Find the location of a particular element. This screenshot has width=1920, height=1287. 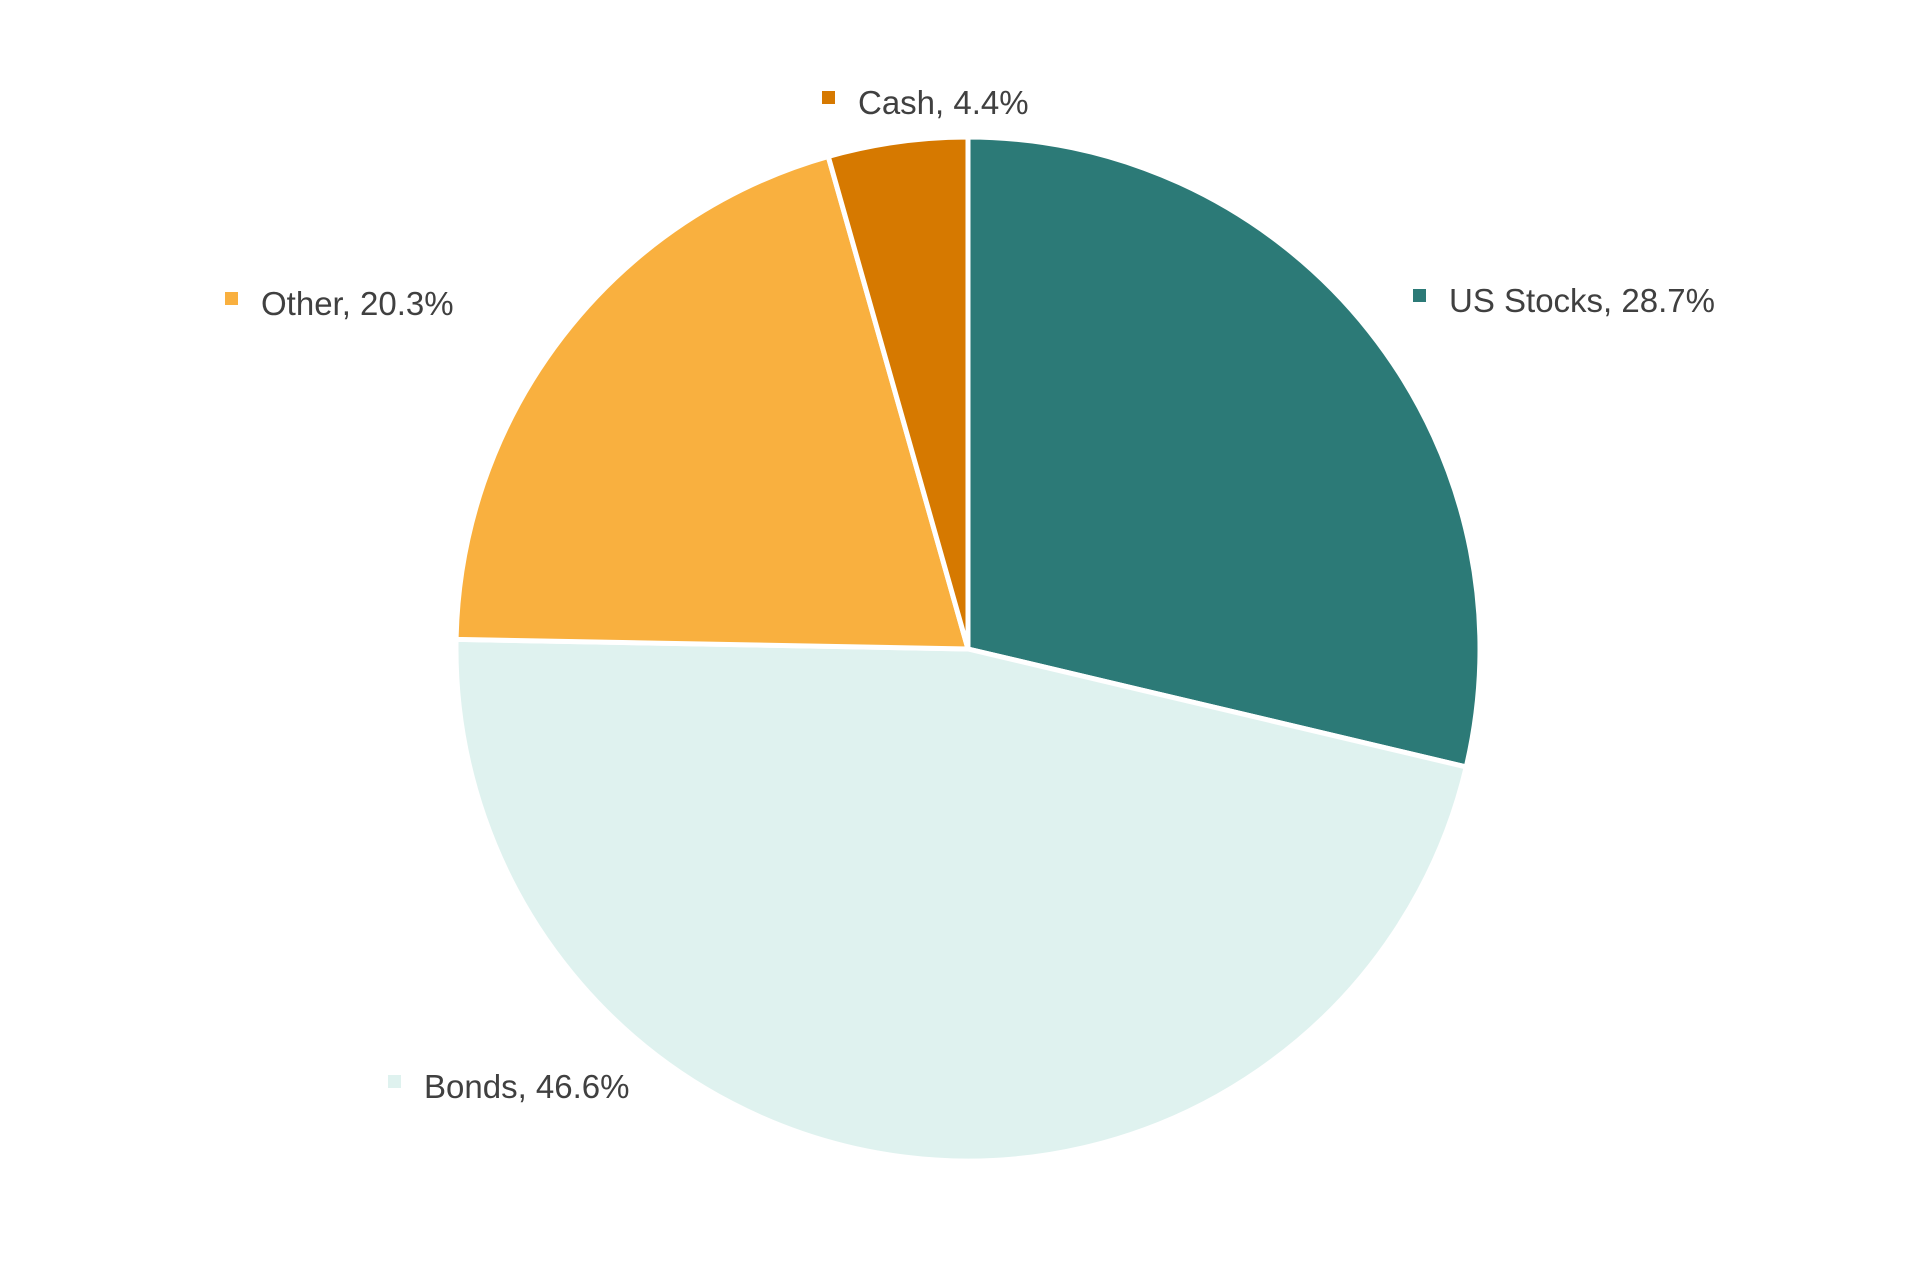

data-label-cash: Cash, 4.4% is located at coordinates (925, 103).